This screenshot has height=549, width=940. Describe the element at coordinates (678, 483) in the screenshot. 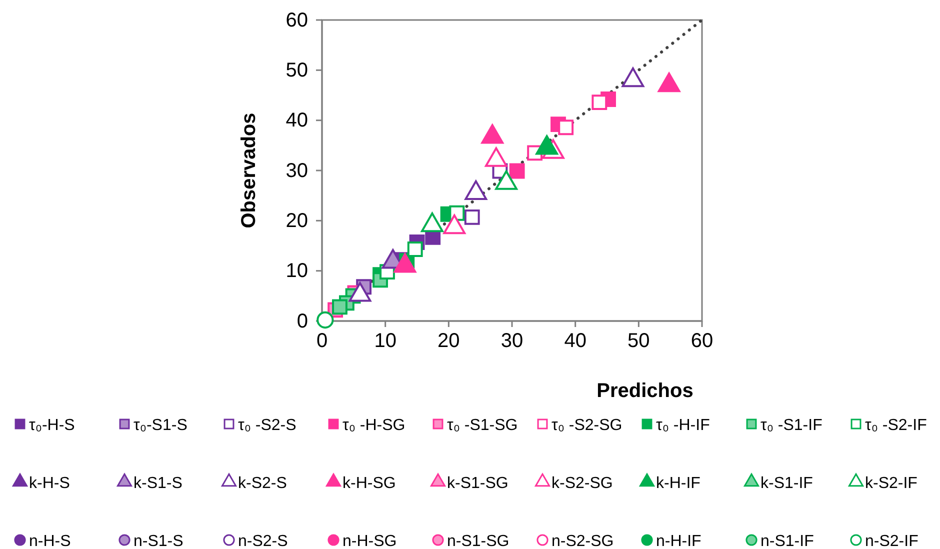

I see `legend-label: k-H-IF` at that location.